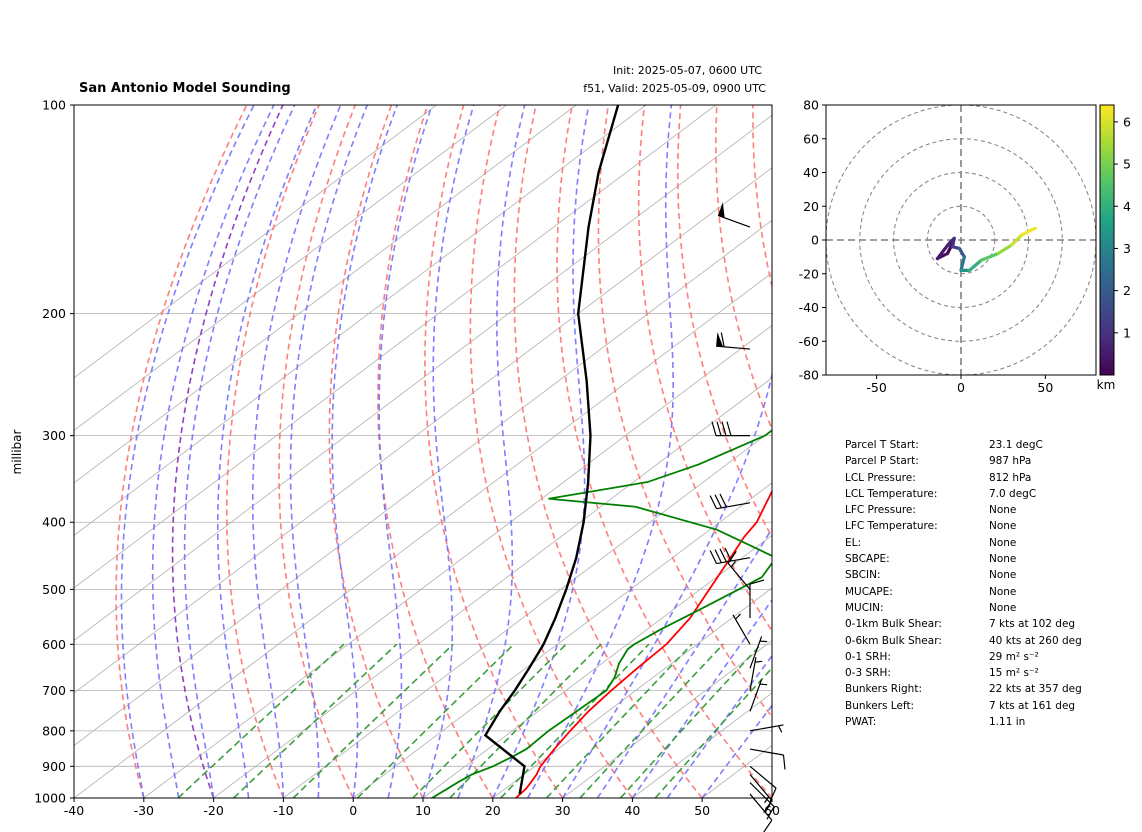 Image resolution: width=1142 pixels, height=832 pixels. What do you see at coordinates (1106, 385) in the screenshot?
I see `colorbar-label: km` at bounding box center [1106, 385].